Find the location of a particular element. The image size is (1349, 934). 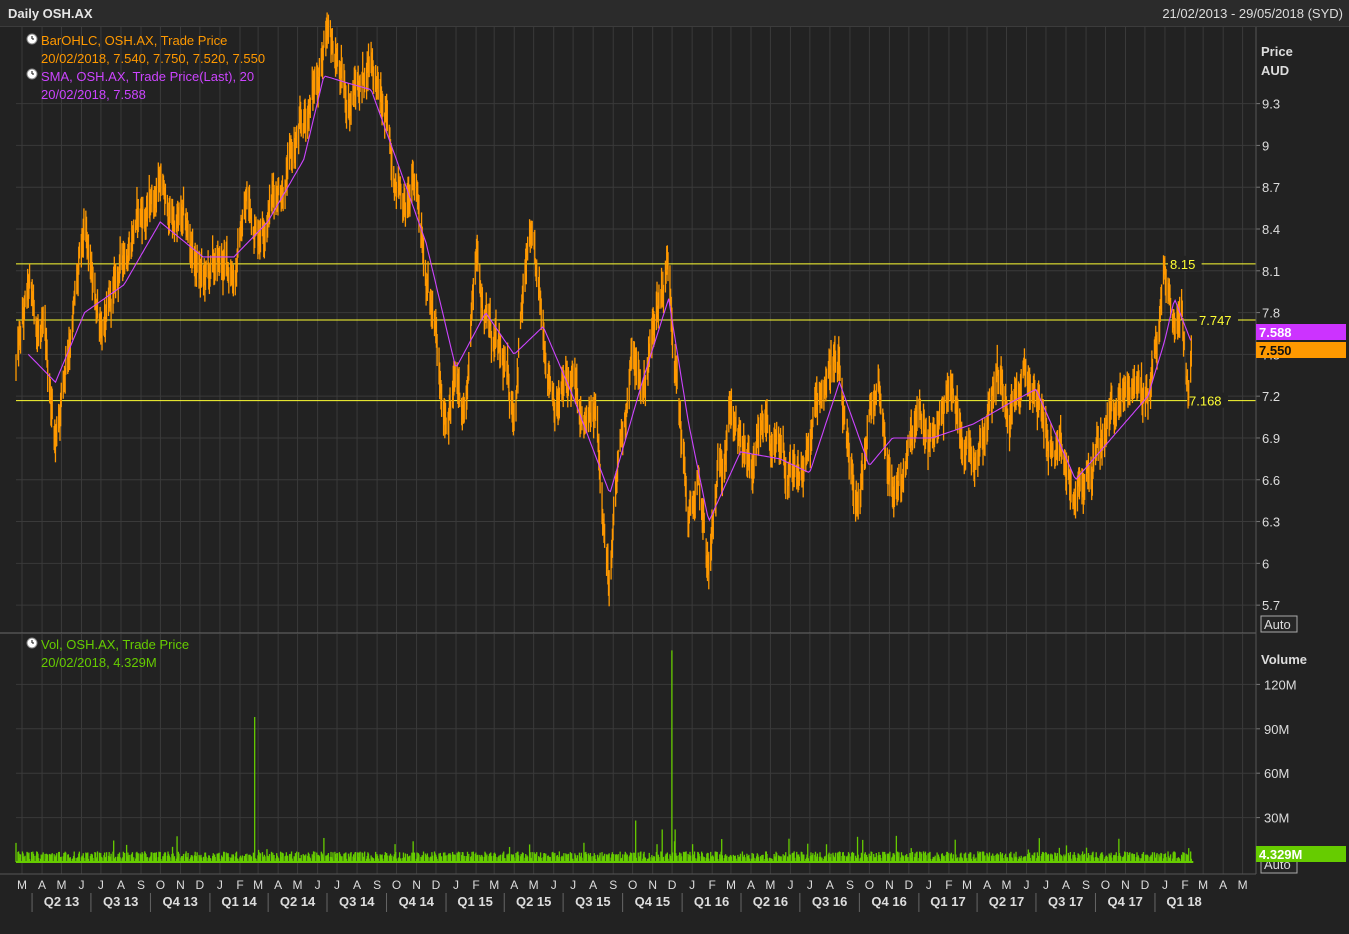

volume-tick-label: 90M is located at coordinates (1276, 729).